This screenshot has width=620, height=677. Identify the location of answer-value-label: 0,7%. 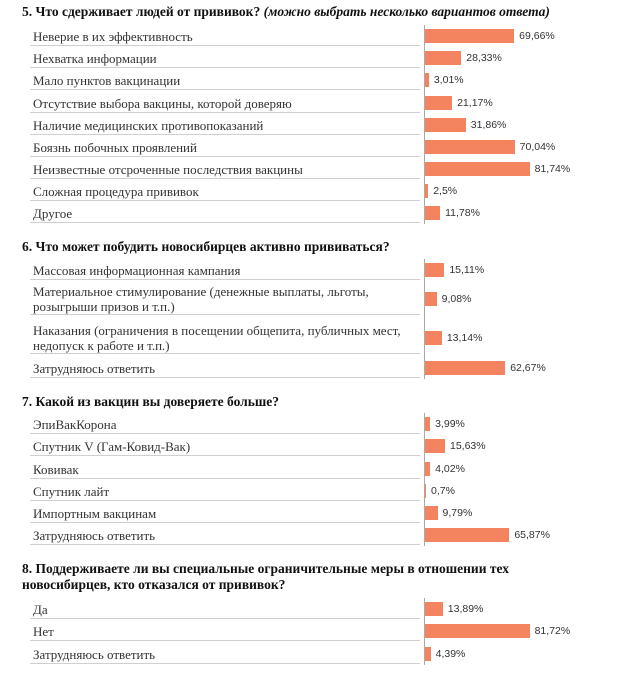
(443, 491).